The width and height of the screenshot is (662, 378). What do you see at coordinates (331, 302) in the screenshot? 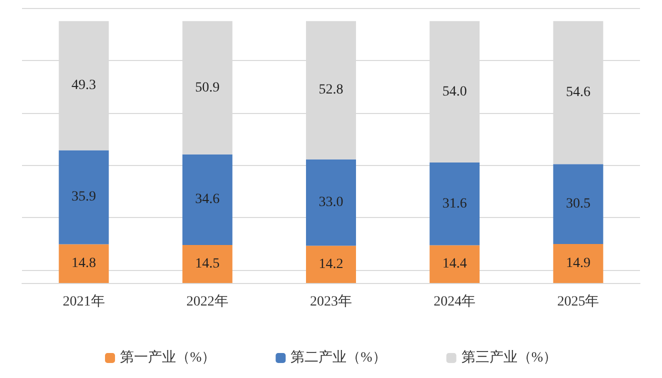
I see `x-tick-label: 2023年` at bounding box center [331, 302].